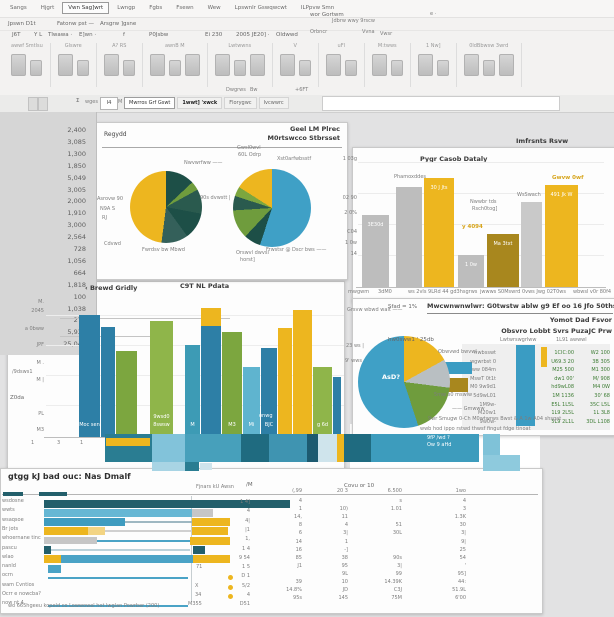 The width and height of the screenshot is (614, 617). I want to click on ribbon-tab: Fsewn, so click(185, 8).